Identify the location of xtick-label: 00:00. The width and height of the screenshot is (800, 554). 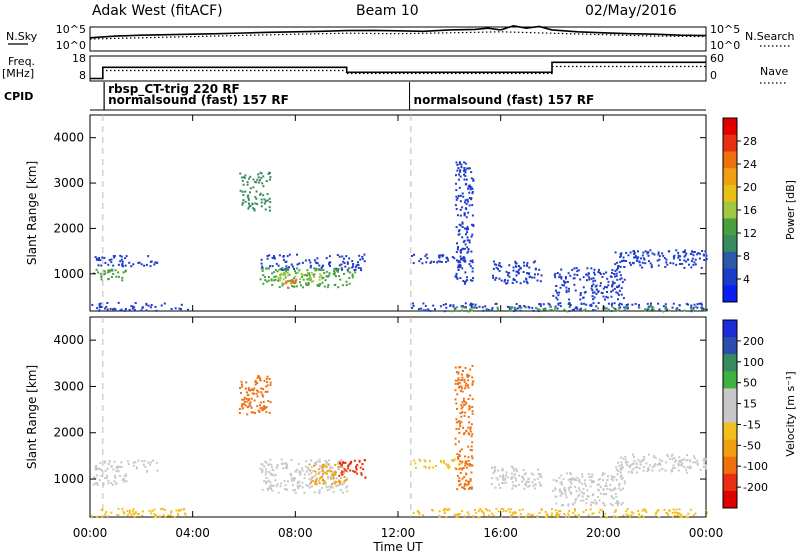
(90, 533).